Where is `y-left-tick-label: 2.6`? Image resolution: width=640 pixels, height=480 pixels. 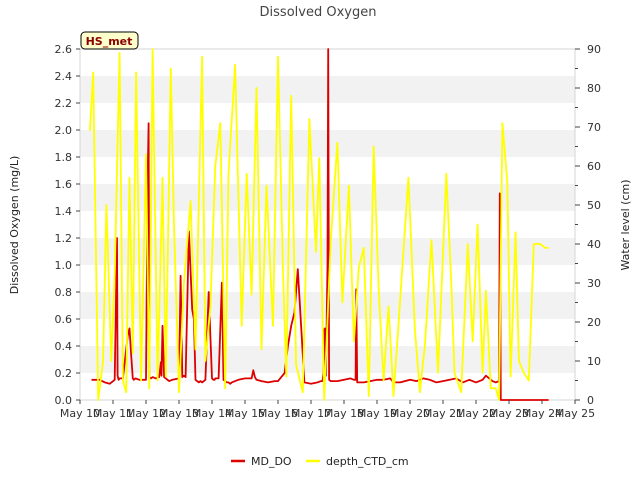
y-left-tick-label: 2.6 is located at coordinates (64, 49).